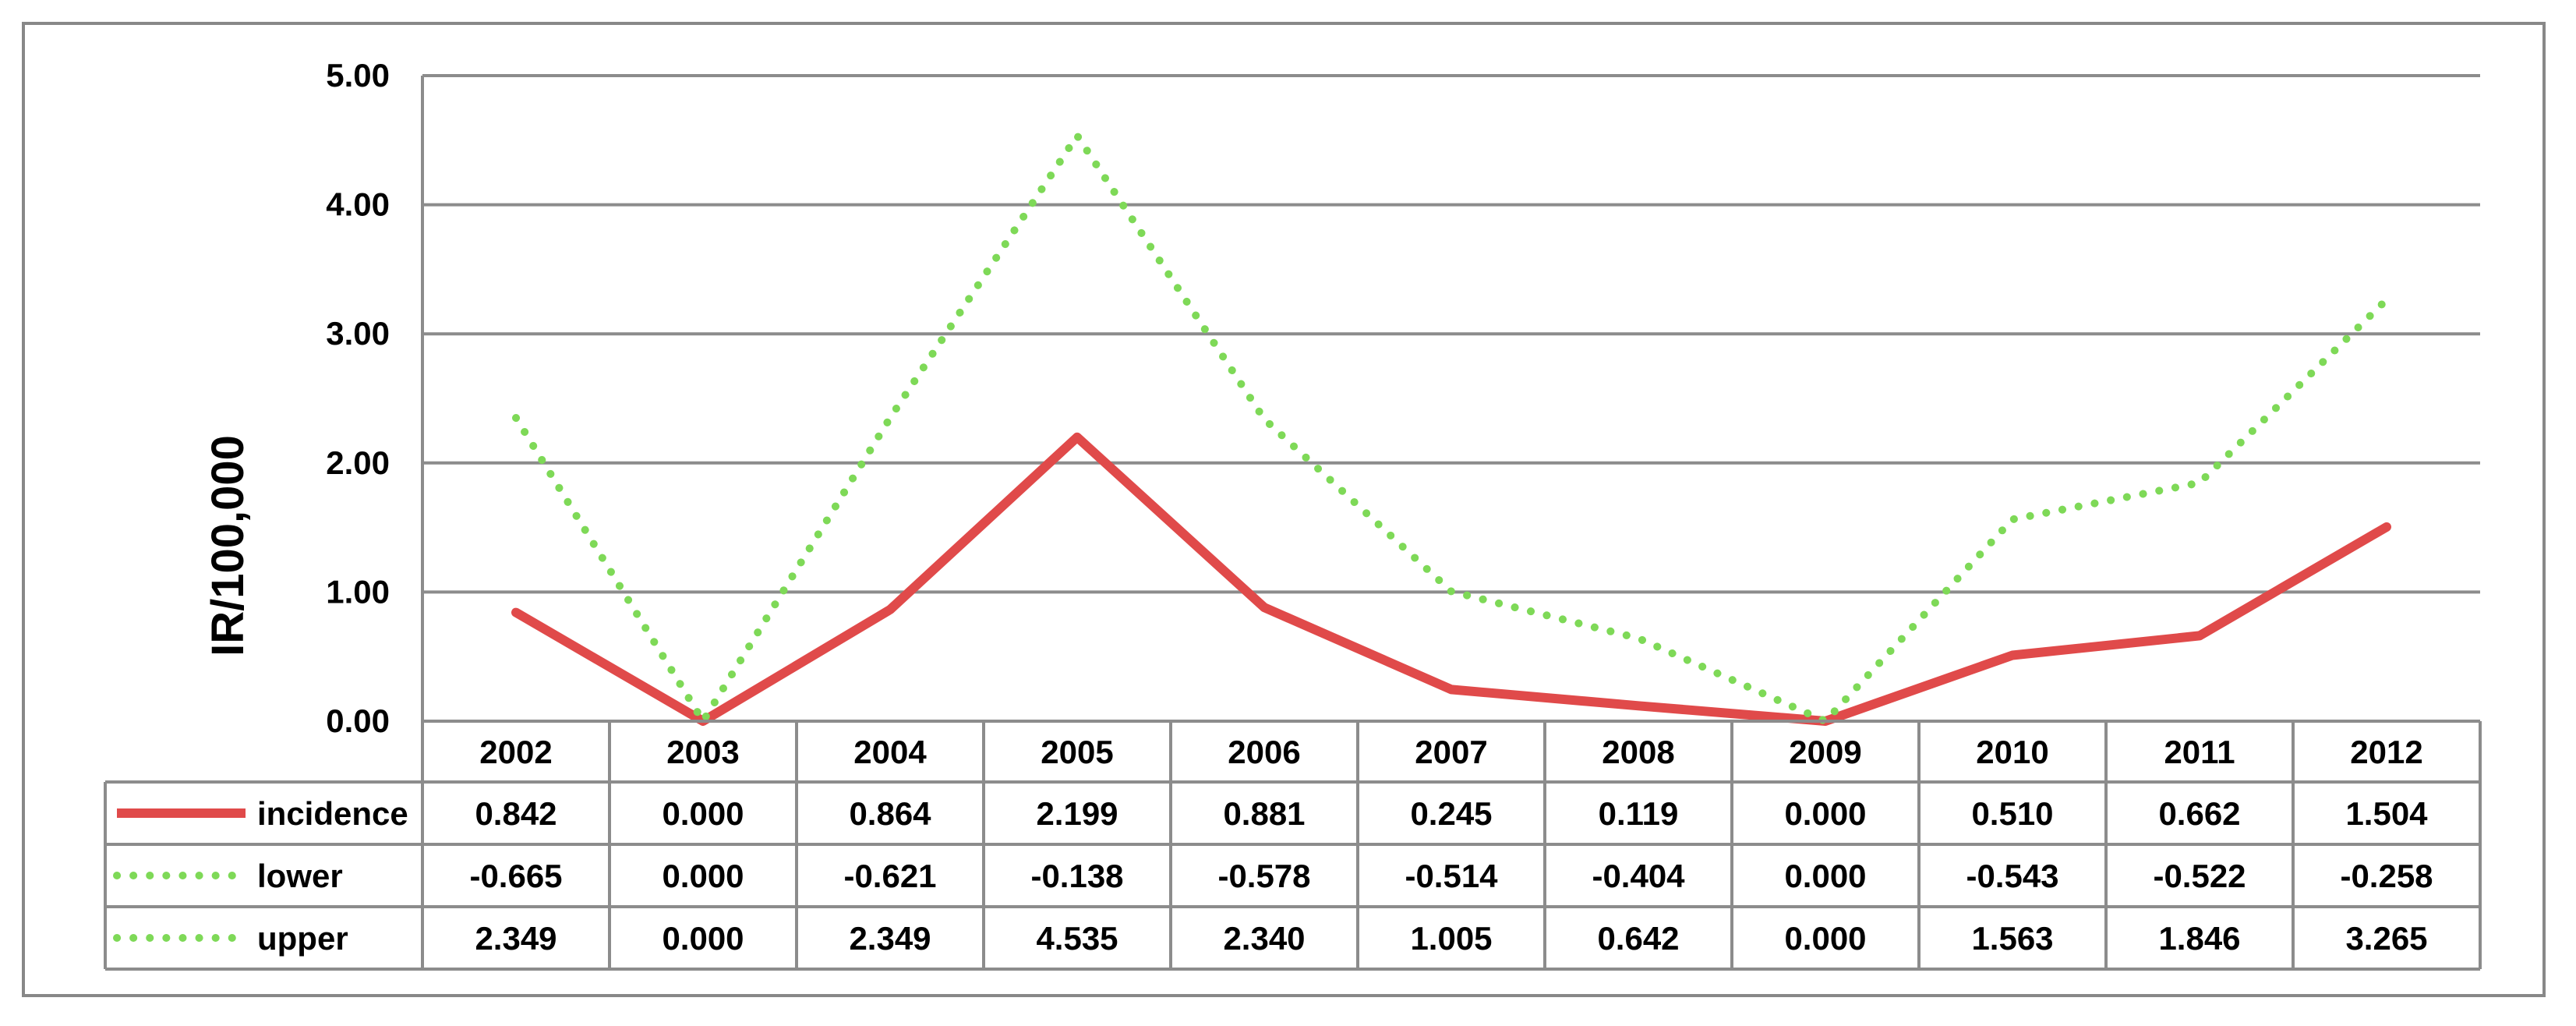 This screenshot has width=2576, height=1026. I want to click on data-label-upper: 1.005, so click(1451, 938).